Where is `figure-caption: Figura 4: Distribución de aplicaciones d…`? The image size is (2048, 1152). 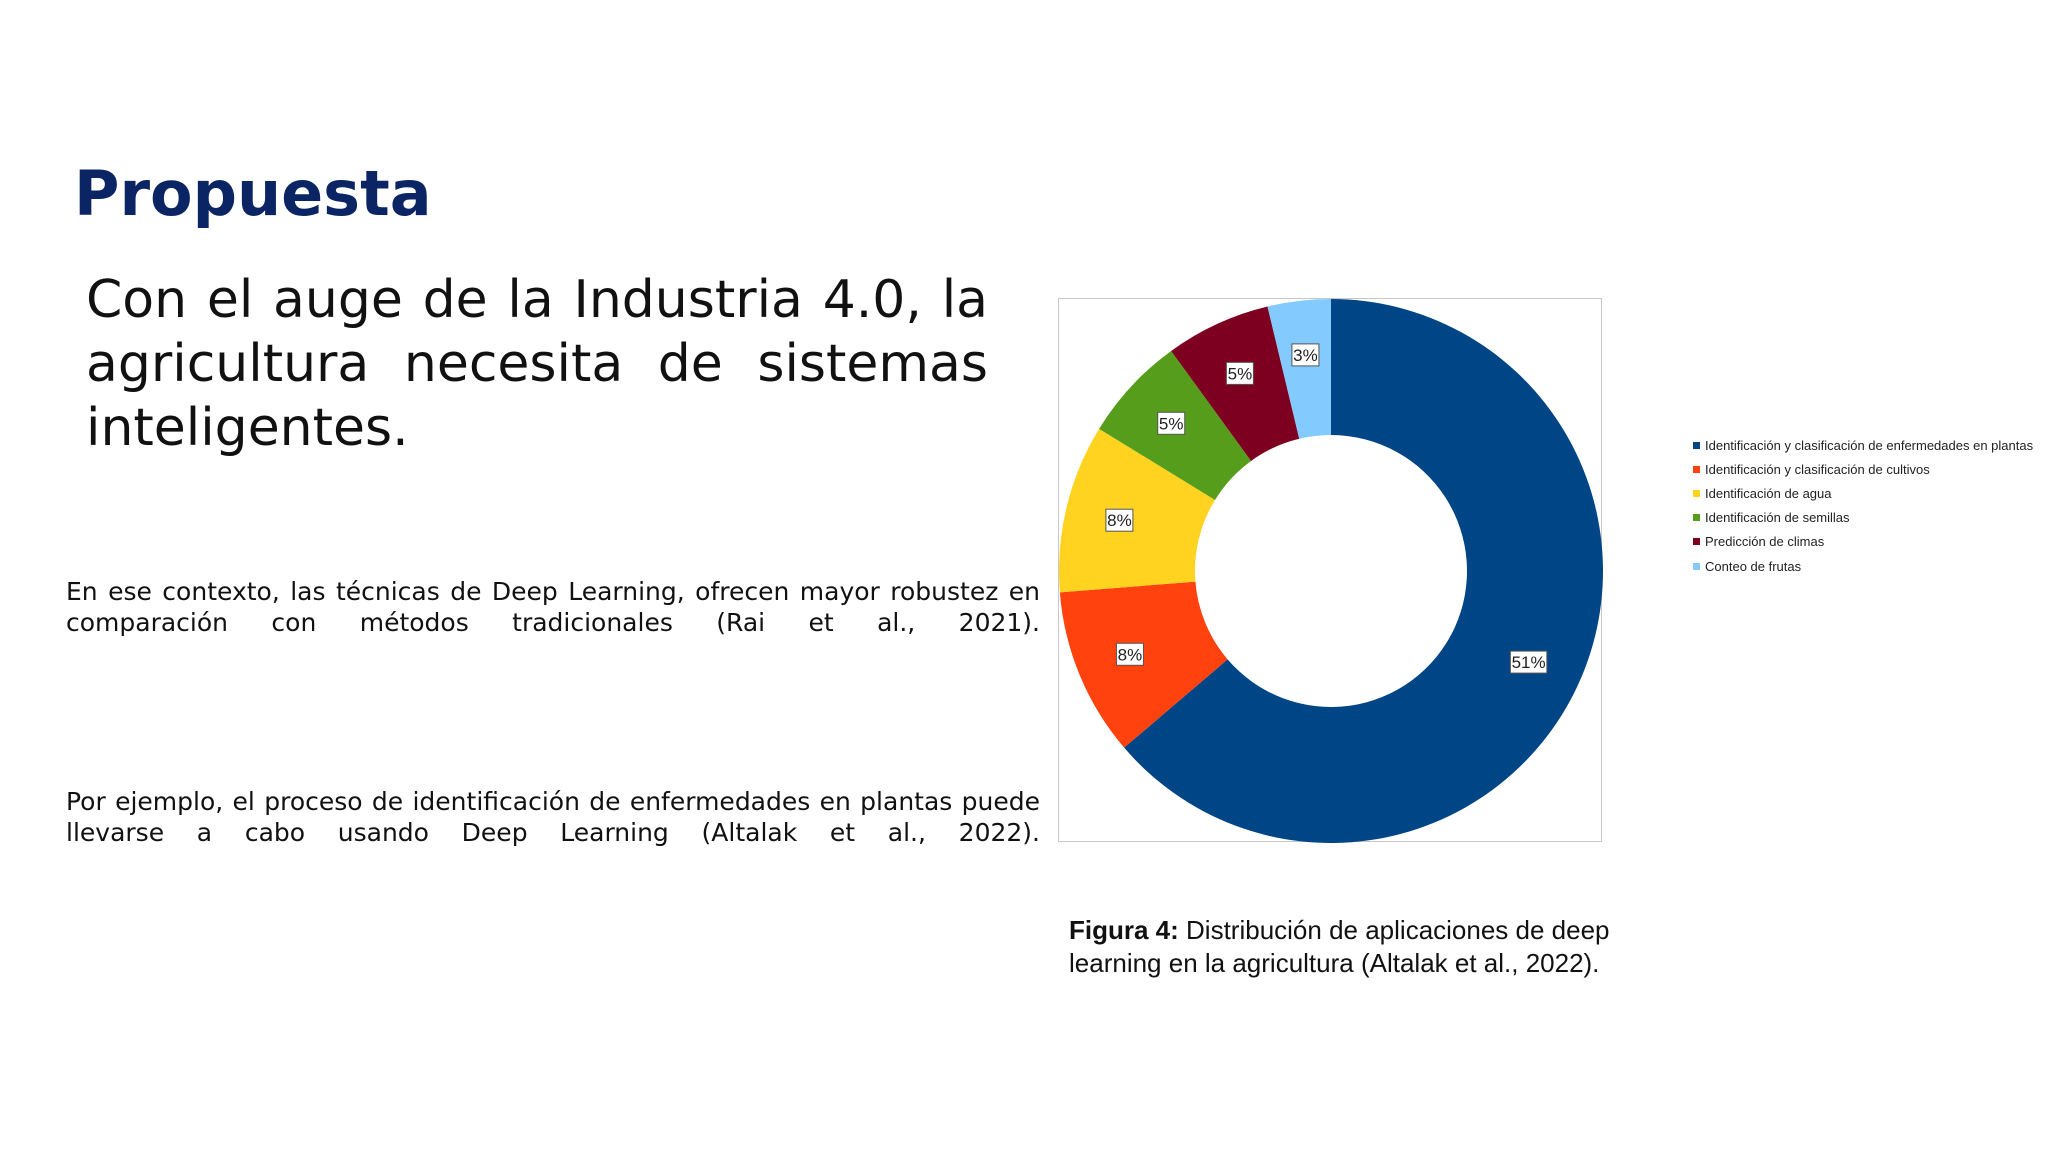 figure-caption: Figura 4: Distribución de aplicaciones d… is located at coordinates (1379, 947).